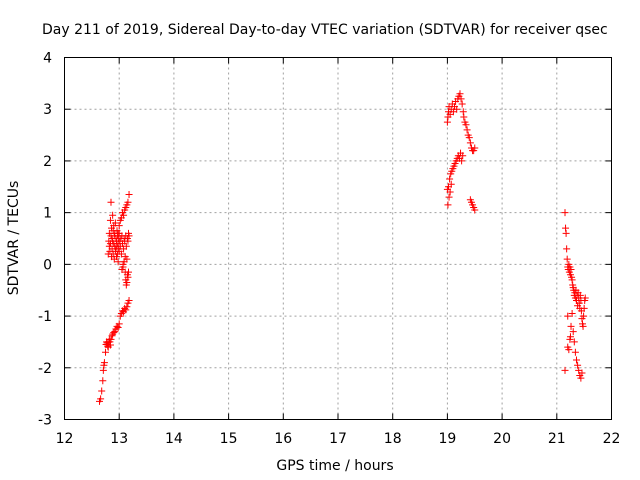 The height and width of the screenshot is (480, 640). What do you see at coordinates (334, 466) in the screenshot?
I see `x-axis-label: GPS time / hours` at bounding box center [334, 466].